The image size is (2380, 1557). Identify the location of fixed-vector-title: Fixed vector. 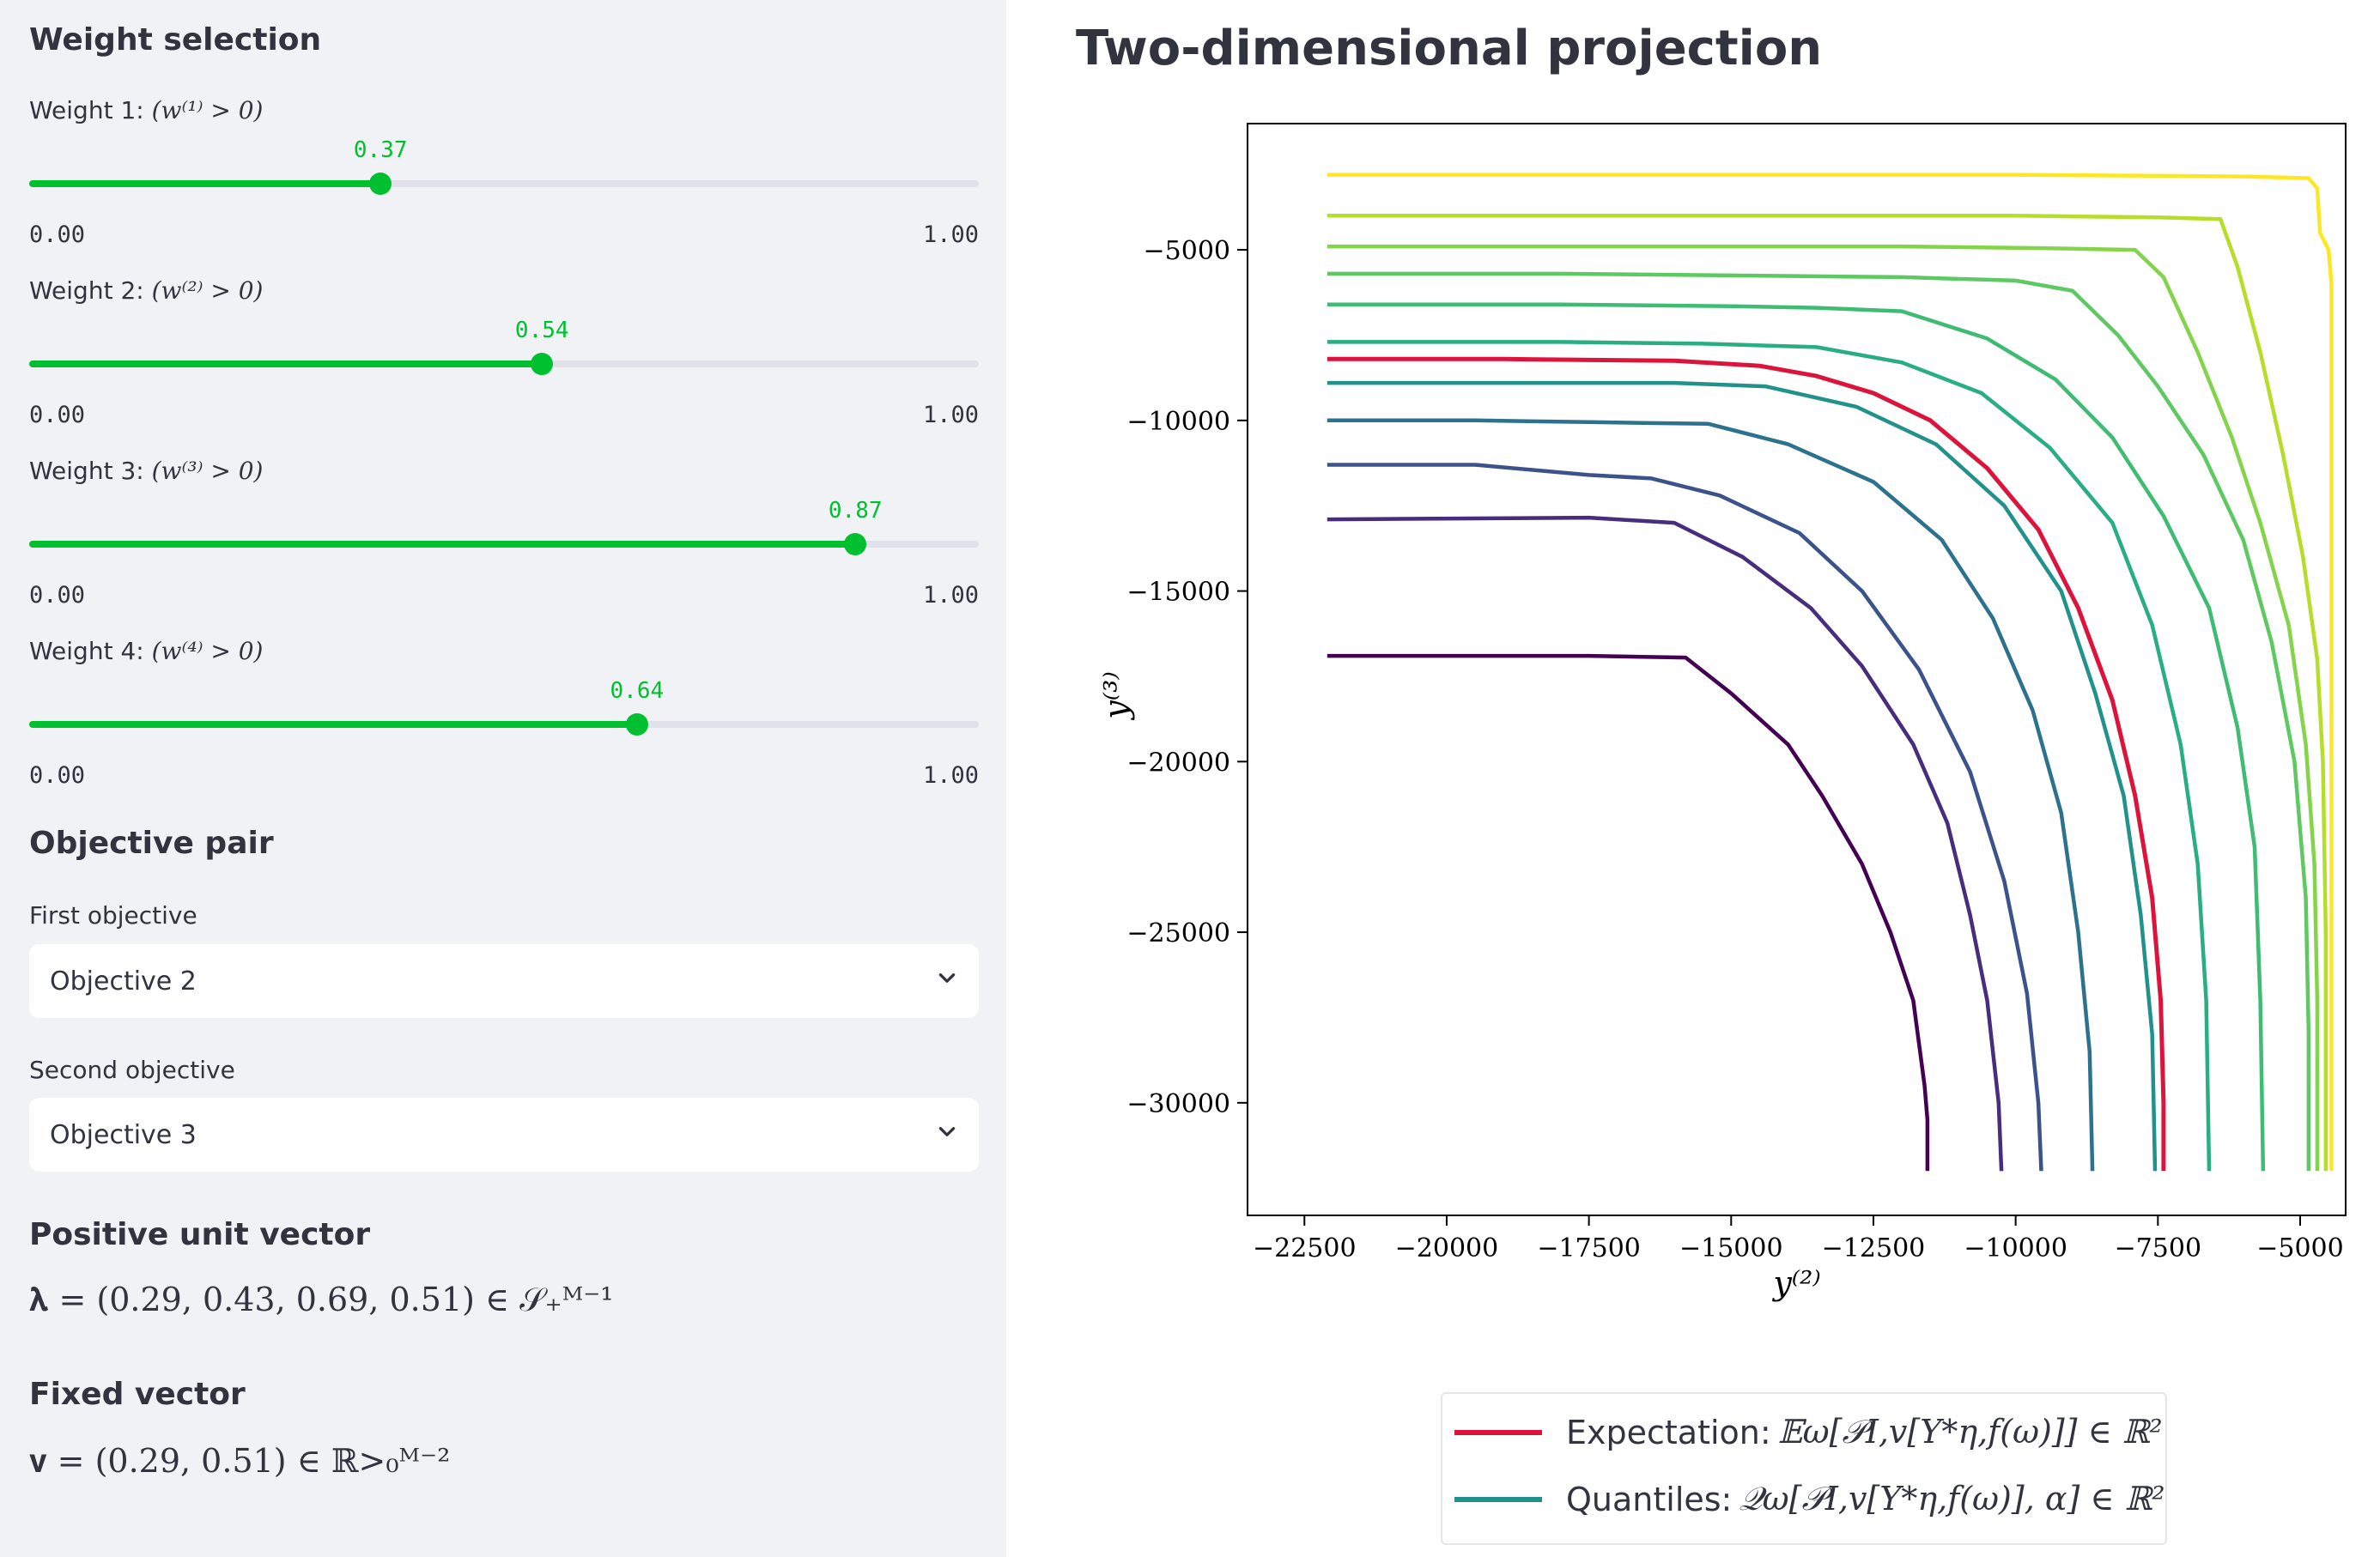
(137, 1394).